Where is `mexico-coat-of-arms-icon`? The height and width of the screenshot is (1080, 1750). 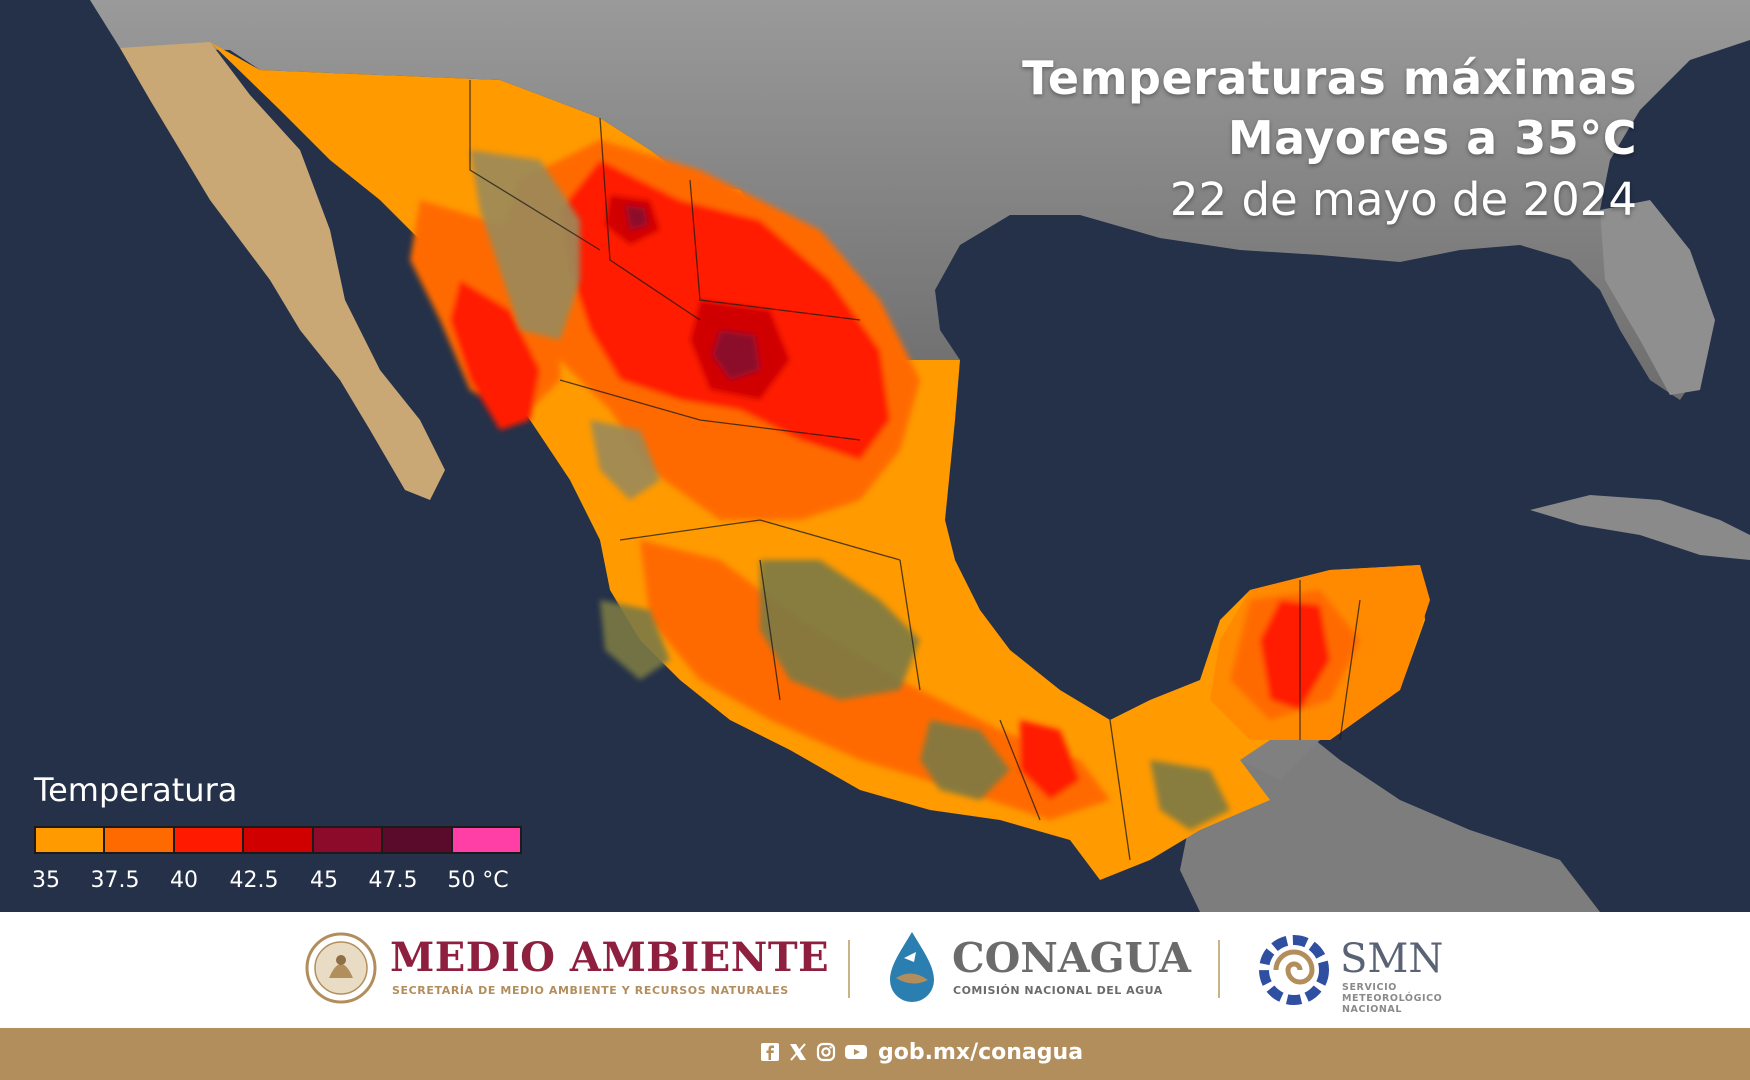 mexico-coat-of-arms-icon is located at coordinates (341, 968).